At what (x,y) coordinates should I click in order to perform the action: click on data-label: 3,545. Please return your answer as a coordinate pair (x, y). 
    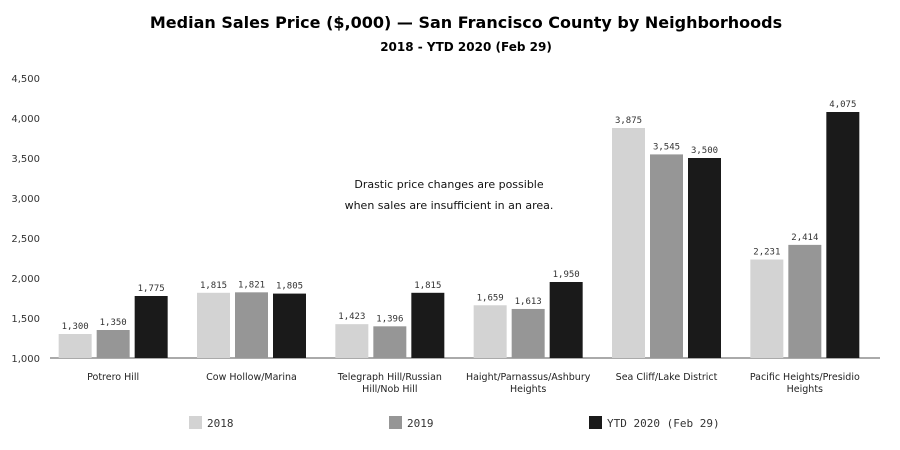
    Looking at the image, I should click on (666, 147).